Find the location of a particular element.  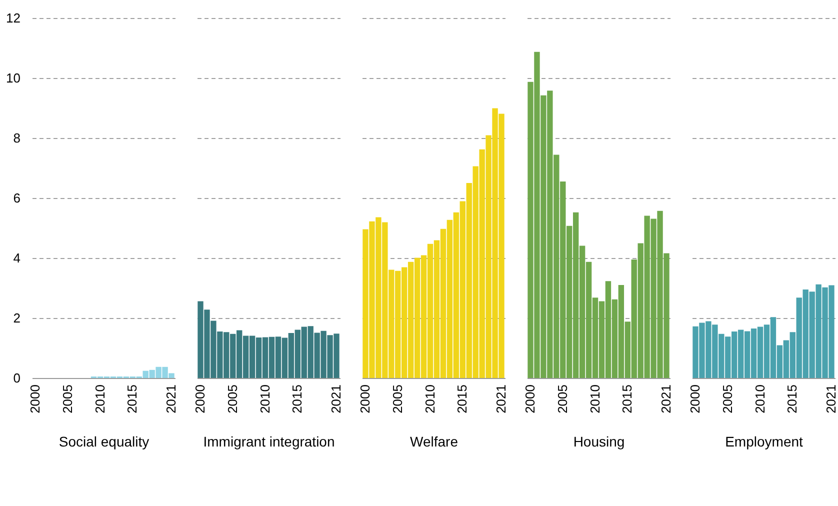

y-tick-label: 10 is located at coordinates (13, 78).